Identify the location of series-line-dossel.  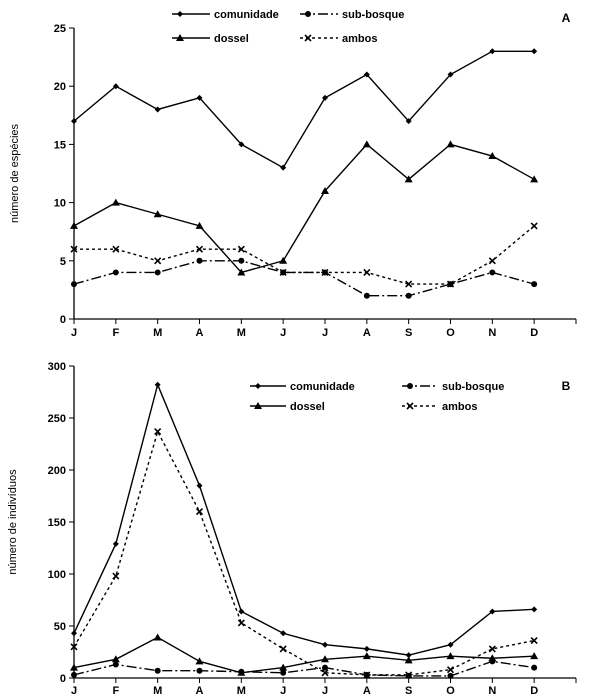
(304, 208).